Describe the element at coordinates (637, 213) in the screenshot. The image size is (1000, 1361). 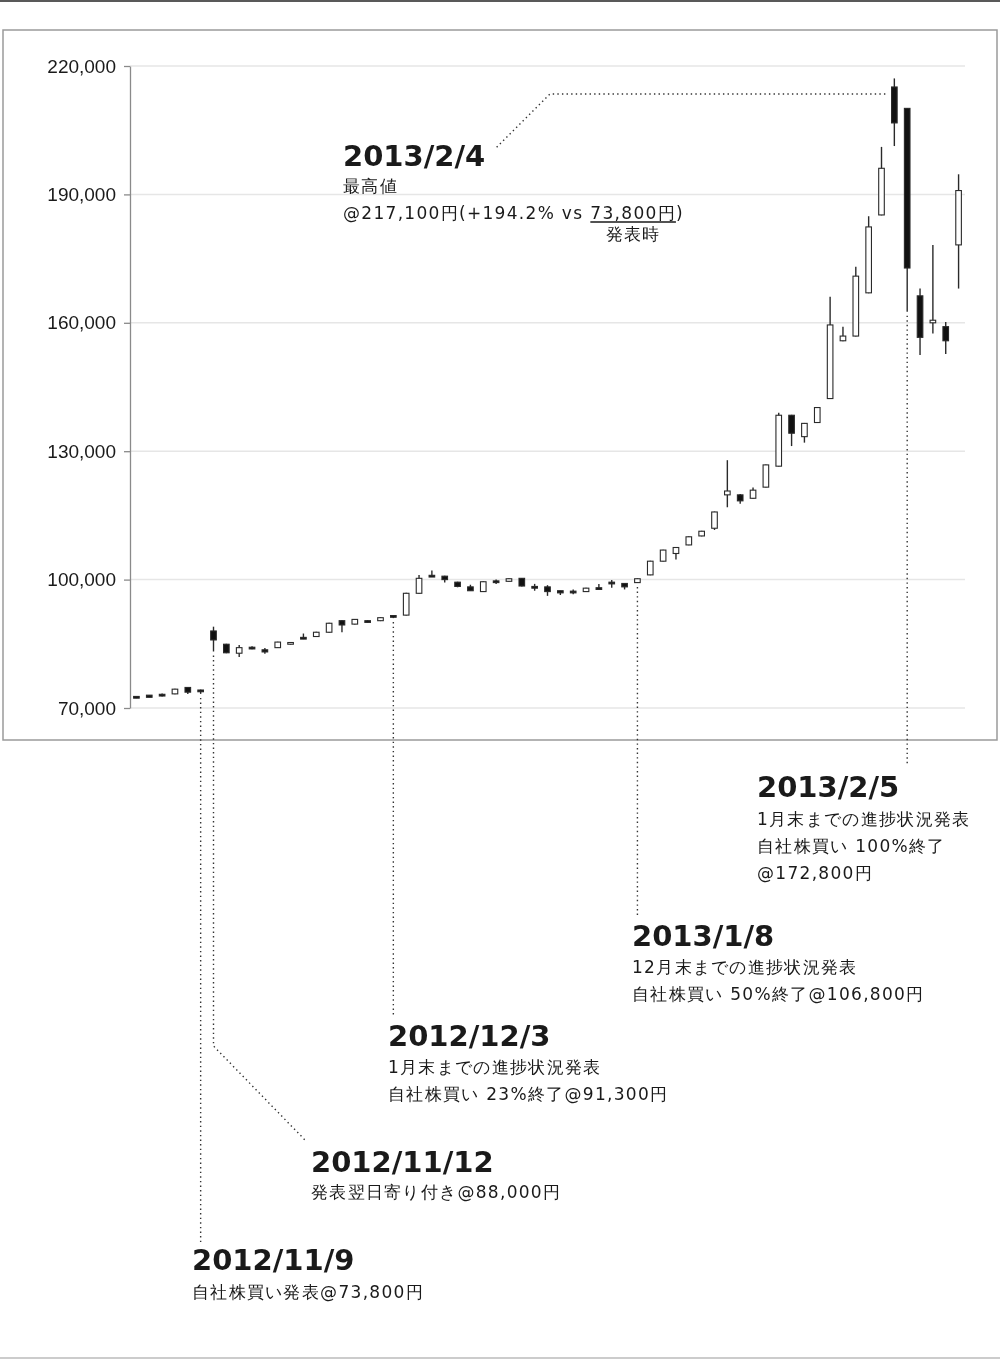
I see `annotation: 73,800円)` at that location.